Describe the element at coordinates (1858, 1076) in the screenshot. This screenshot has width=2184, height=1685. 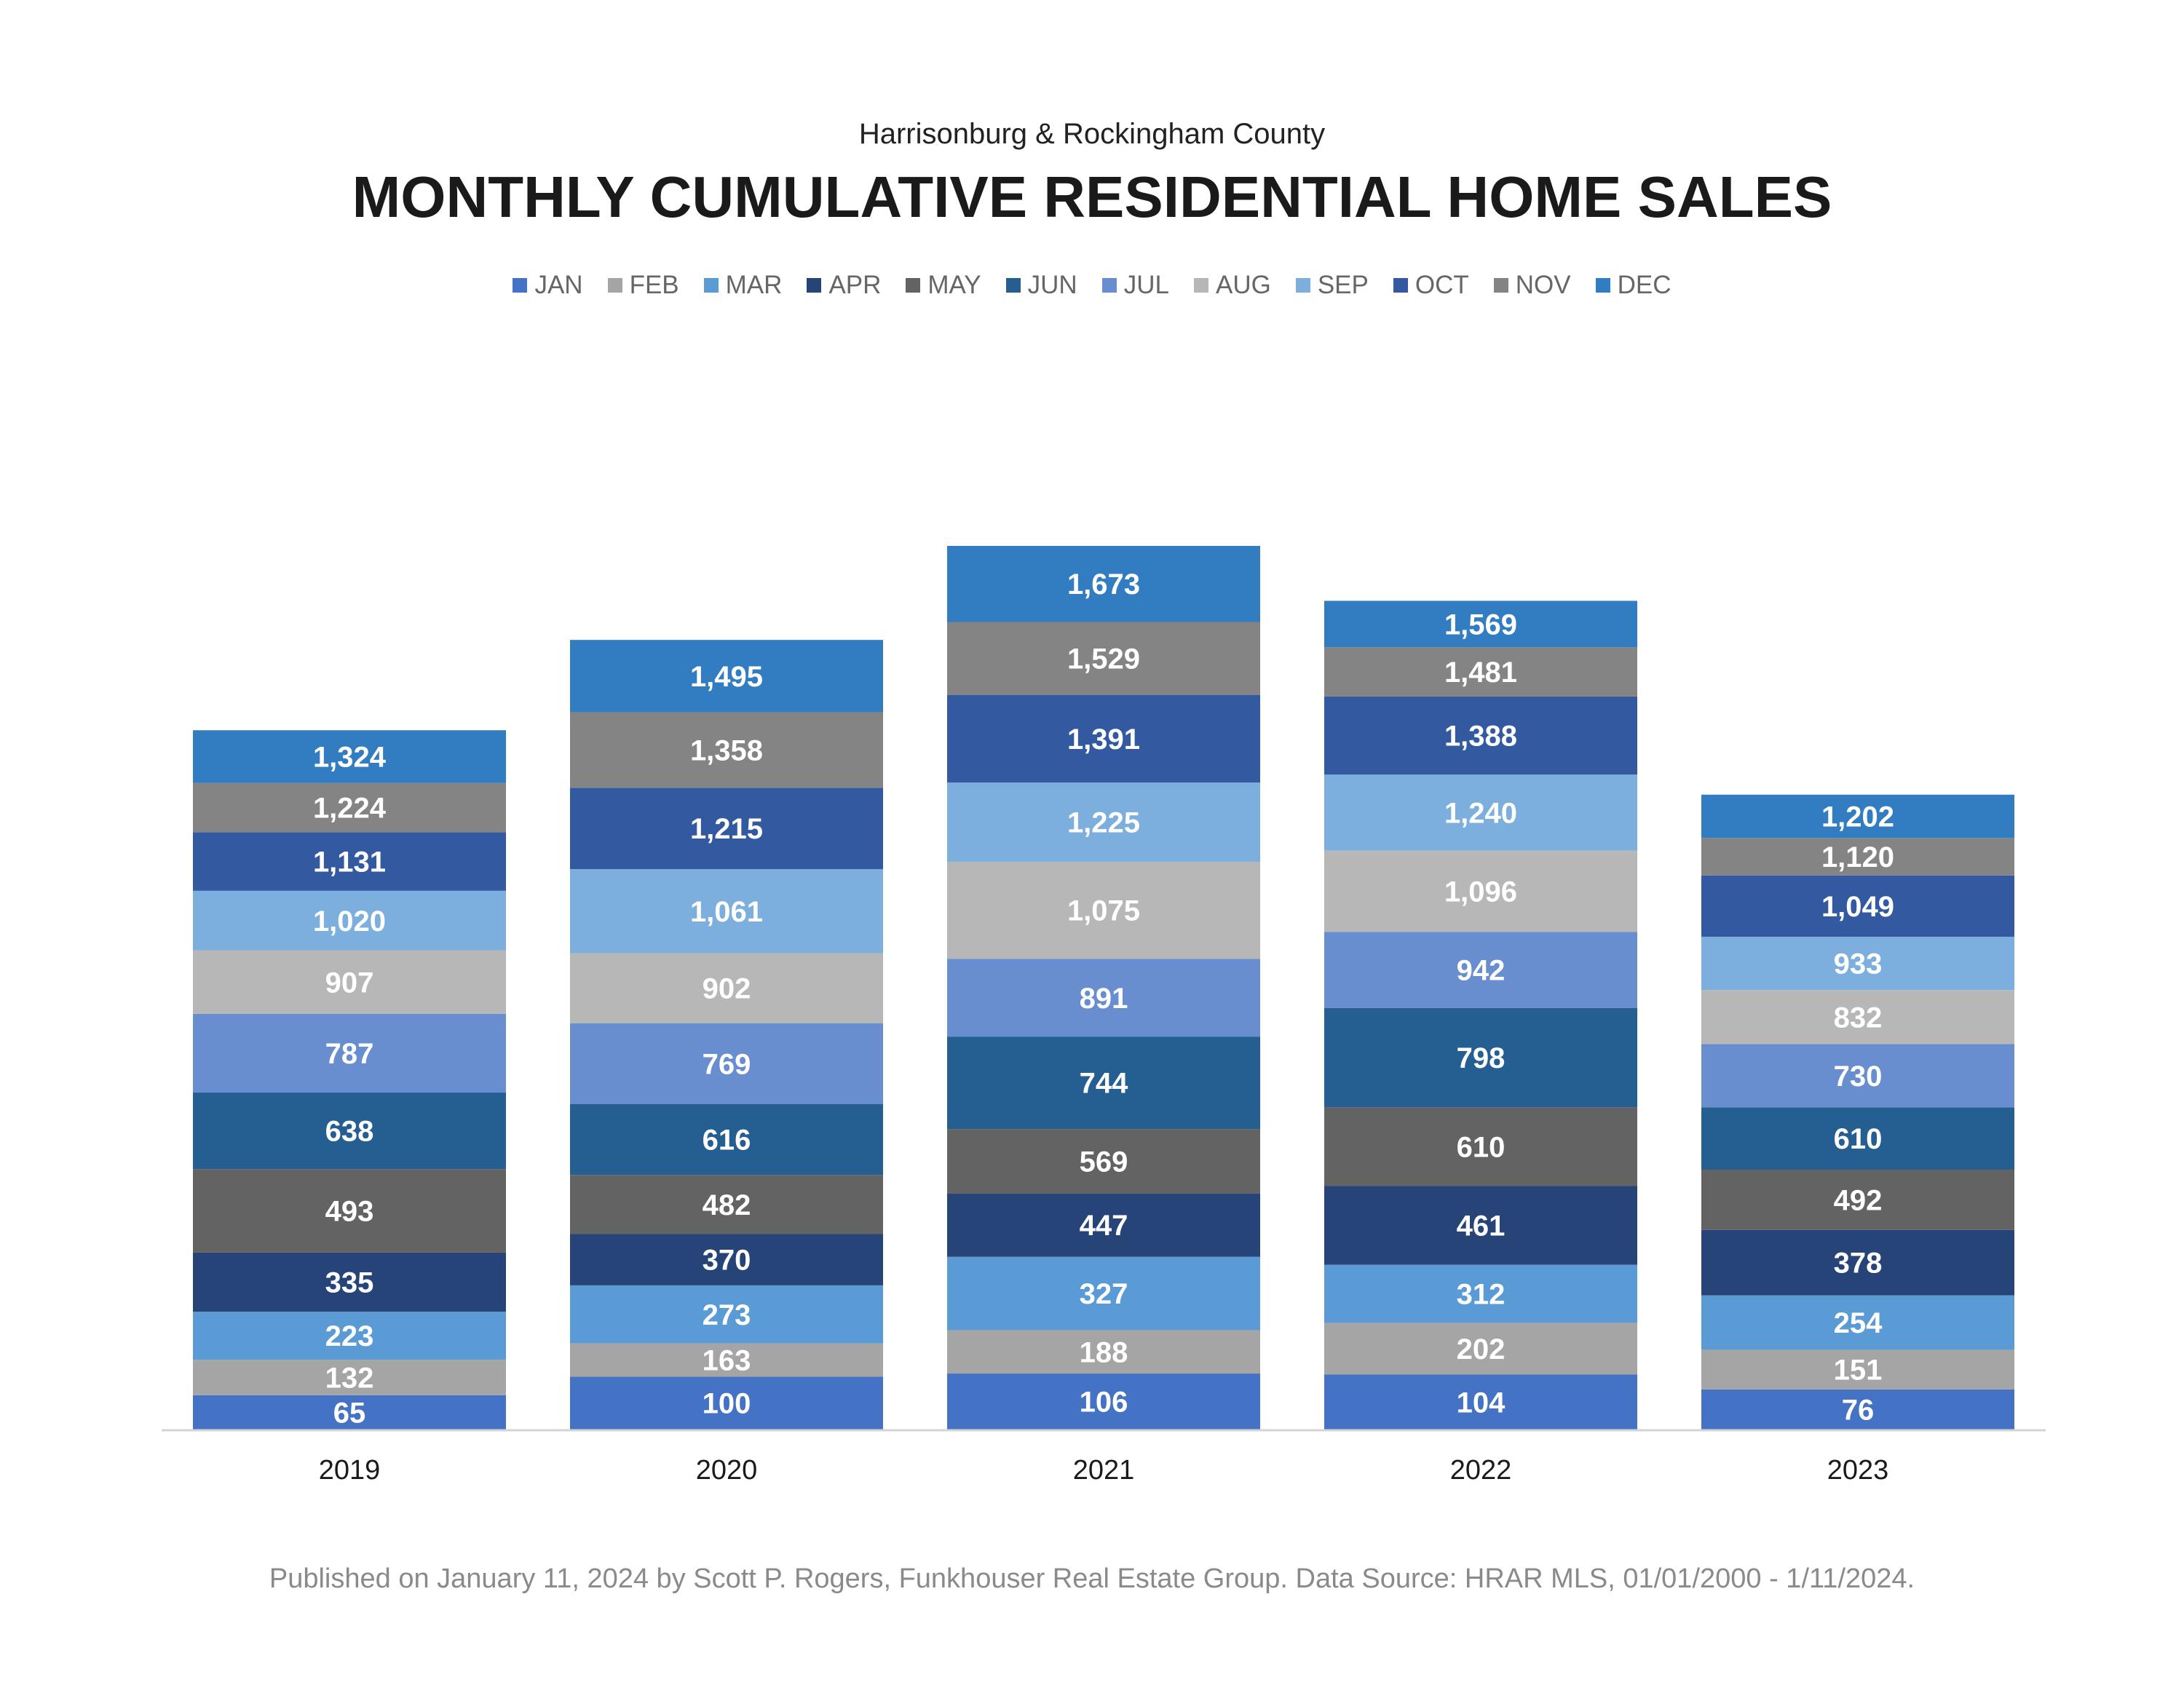
I see `data-label: 730` at that location.